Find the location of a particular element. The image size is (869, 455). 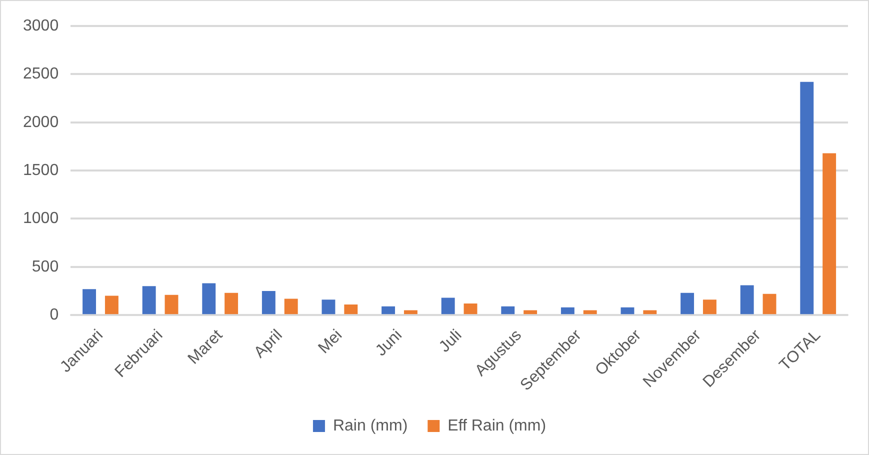

y-tick-label: 1000 is located at coordinates (41, 219).